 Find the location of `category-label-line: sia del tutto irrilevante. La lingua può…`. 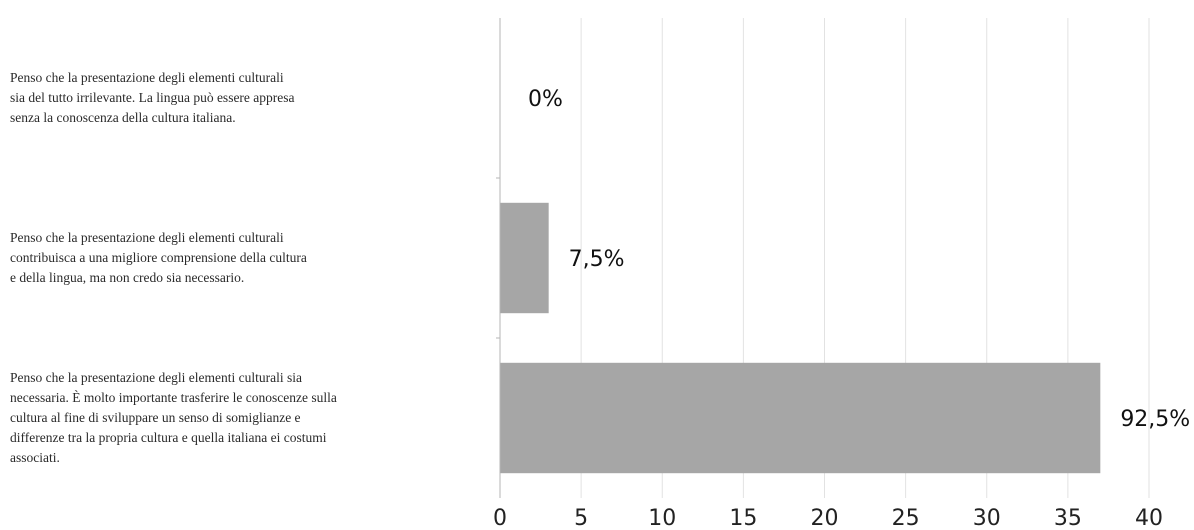

category-label-line: sia del tutto irrilevante. La lingua può… is located at coordinates (152, 97).